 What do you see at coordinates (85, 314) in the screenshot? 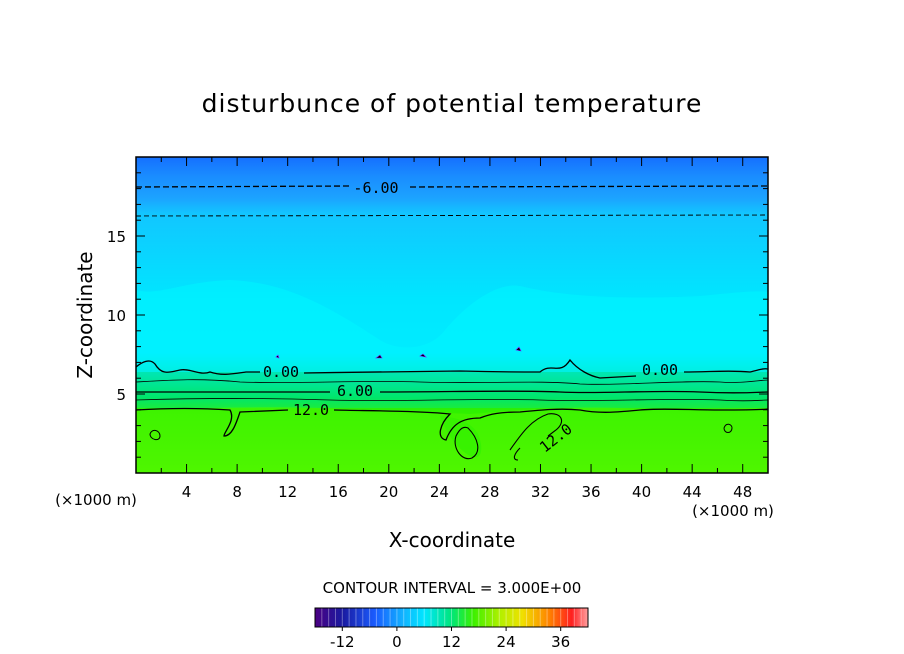
I see `y-axis-label: Z-coordinate` at bounding box center [85, 314].